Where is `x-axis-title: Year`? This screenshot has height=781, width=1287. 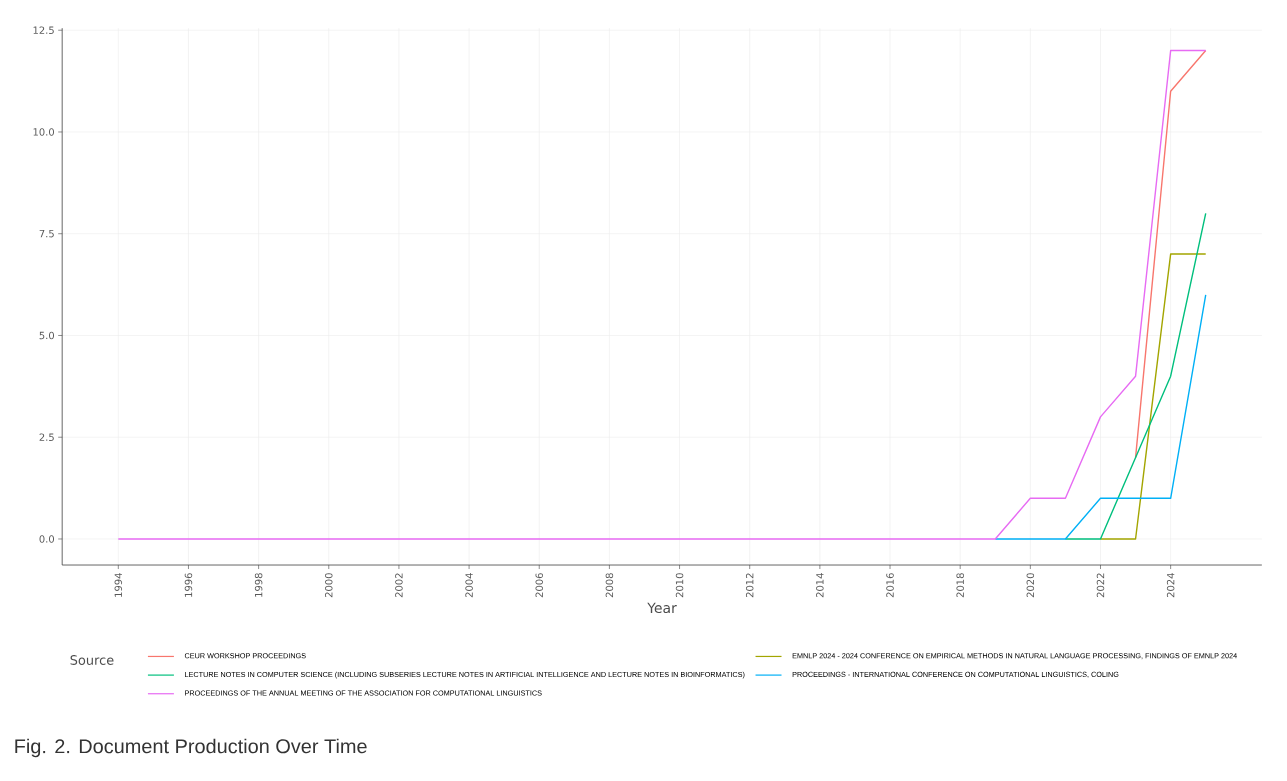 x-axis-title: Year is located at coordinates (662, 608).